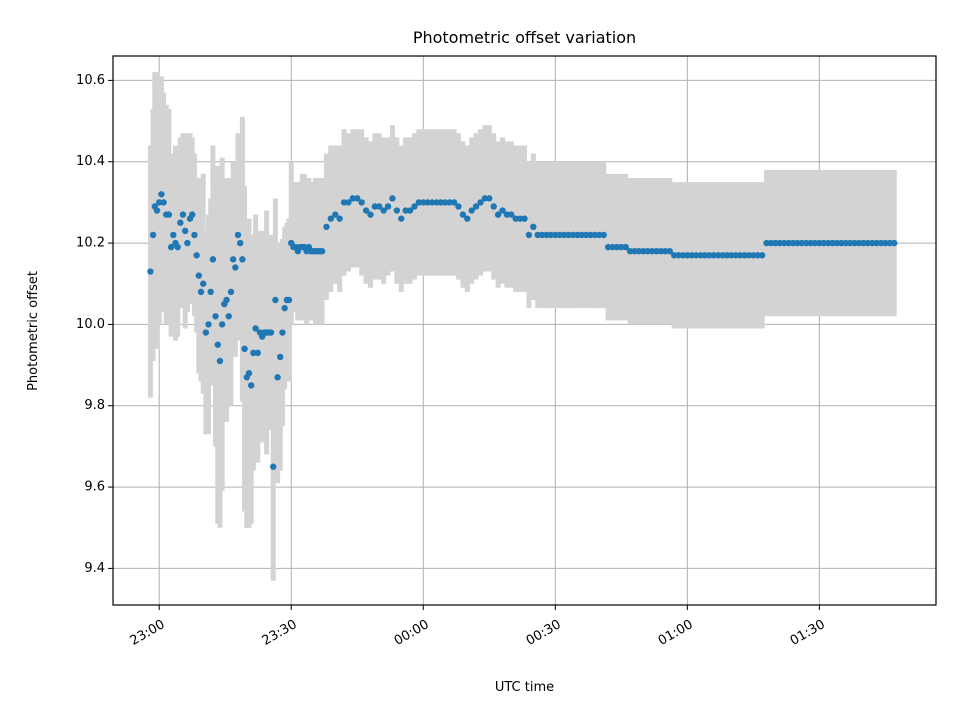 This screenshot has width=960, height=720. I want to click on x-axis-label: UTC time, so click(524, 687).